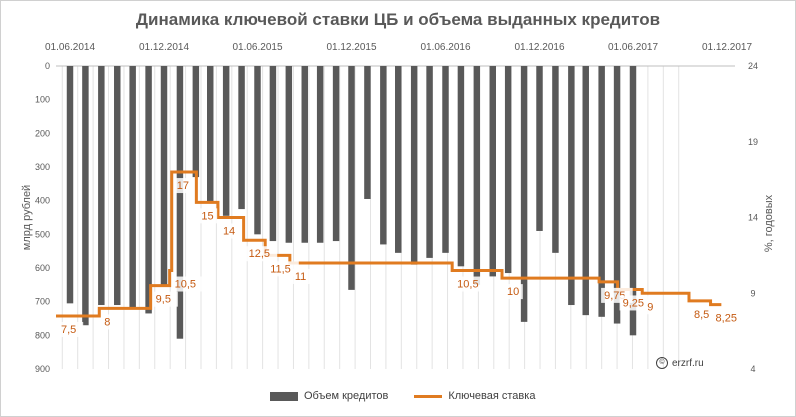  What do you see at coordinates (70, 47) in the screenshot?
I see `x-tick-label: 01.06.2014` at bounding box center [70, 47].